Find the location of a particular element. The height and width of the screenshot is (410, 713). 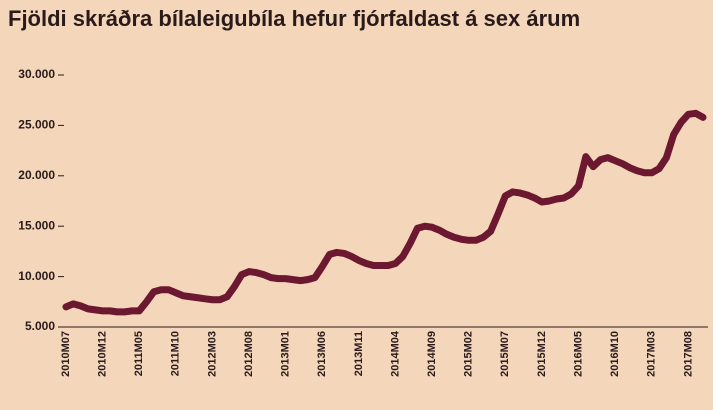

x-tick-label: 2011M05 is located at coordinates (139, 353).